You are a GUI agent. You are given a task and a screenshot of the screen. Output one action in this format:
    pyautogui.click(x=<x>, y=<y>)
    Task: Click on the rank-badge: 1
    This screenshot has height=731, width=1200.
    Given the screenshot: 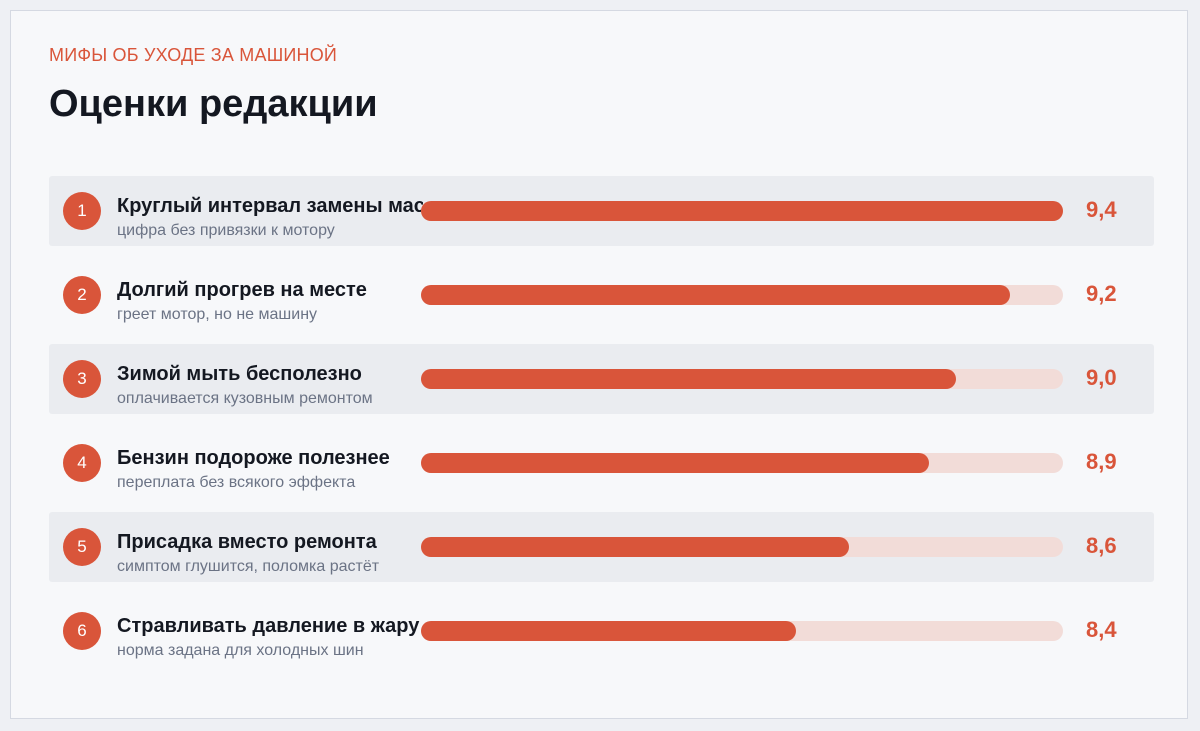 What is the action you would take?
    pyautogui.click(x=82, y=211)
    